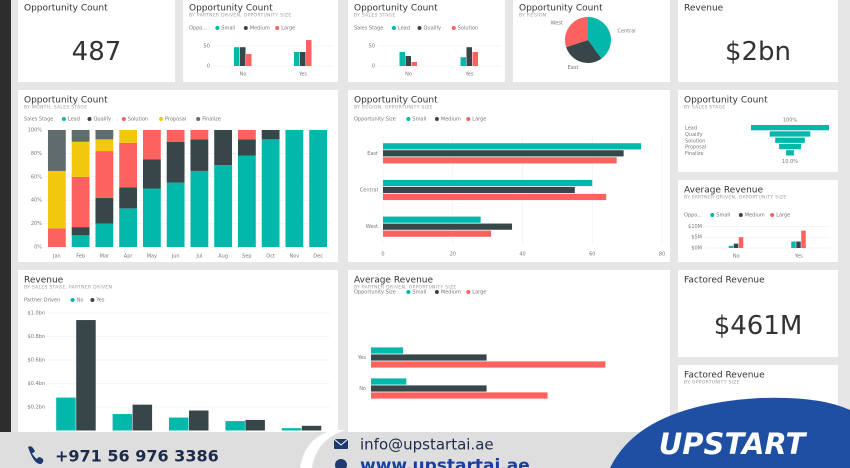 This screenshot has height=468, width=850. Describe the element at coordinates (270, 257) in the screenshot. I see `x-tick-label: Oct` at that location.